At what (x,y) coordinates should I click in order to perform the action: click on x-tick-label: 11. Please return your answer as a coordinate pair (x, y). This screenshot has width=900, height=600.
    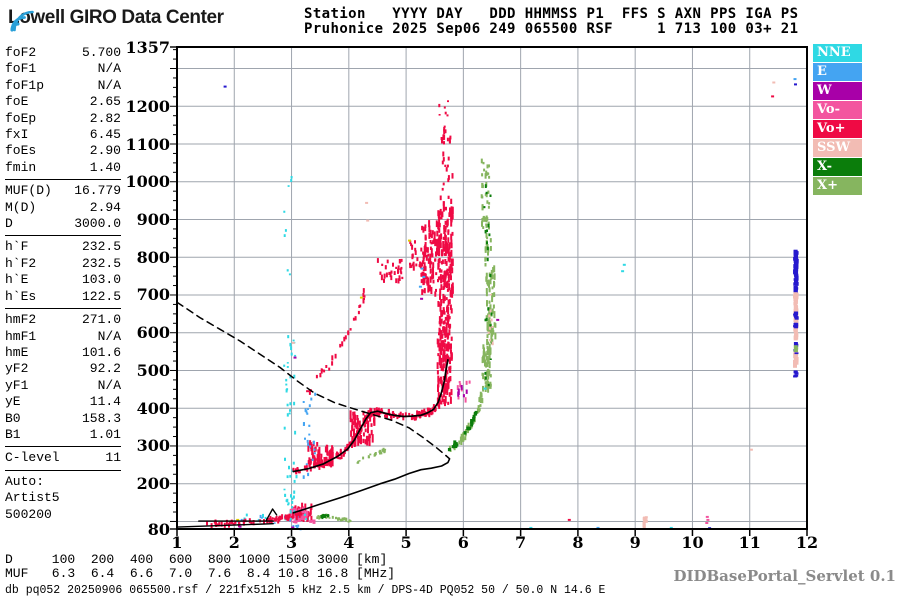
    Looking at the image, I should click on (749, 542).